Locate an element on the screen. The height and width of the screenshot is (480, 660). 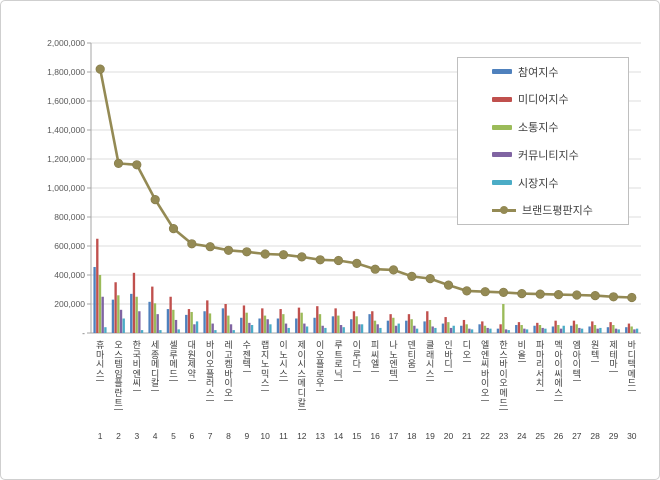
category-label: 셀 루 메 드 is located at coordinates (173, 361).